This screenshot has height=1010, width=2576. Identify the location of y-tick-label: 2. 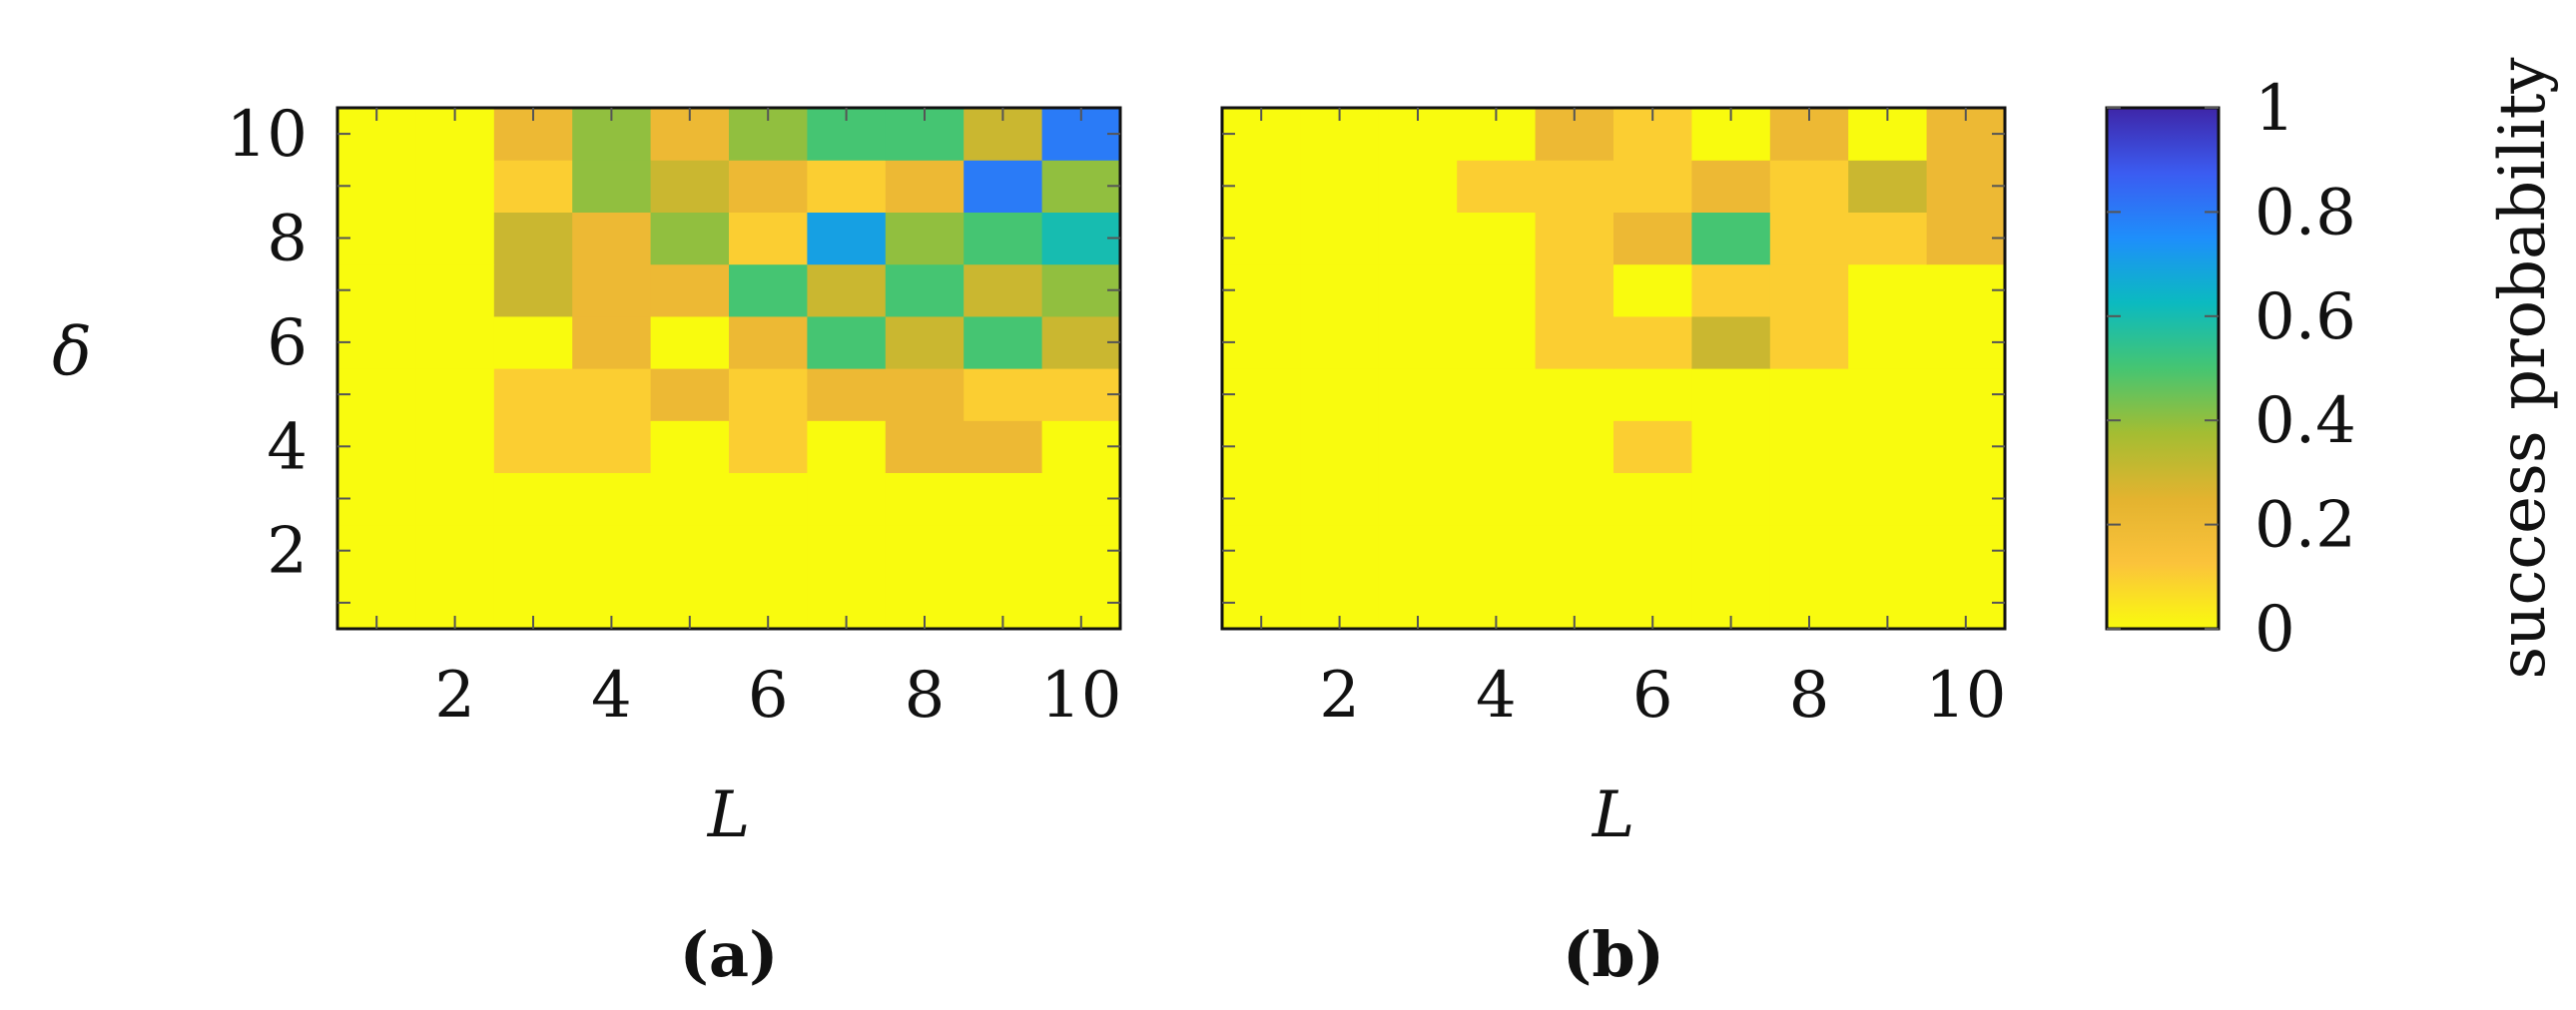
(287, 552).